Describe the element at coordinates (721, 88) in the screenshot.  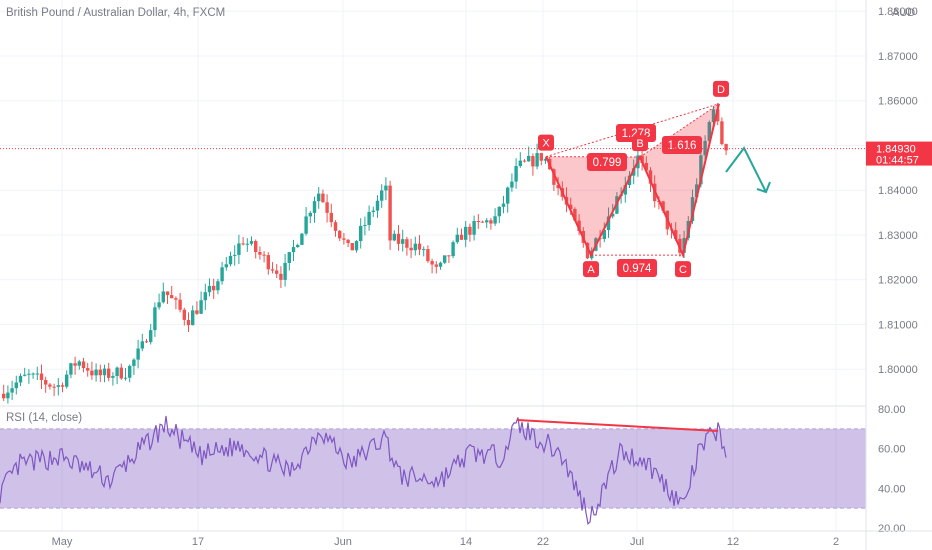
I see `pattern-point-d-box` at that location.